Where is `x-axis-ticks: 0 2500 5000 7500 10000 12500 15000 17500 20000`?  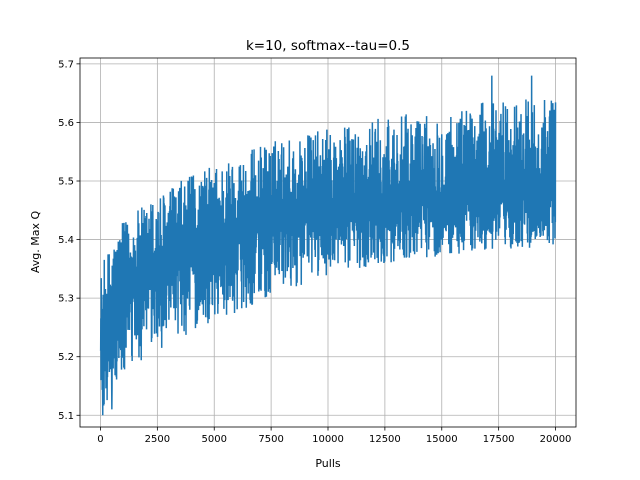 x-axis-ticks: 0 2500 5000 7500 10000 12500 15000 17500 20000 is located at coordinates (334, 436).